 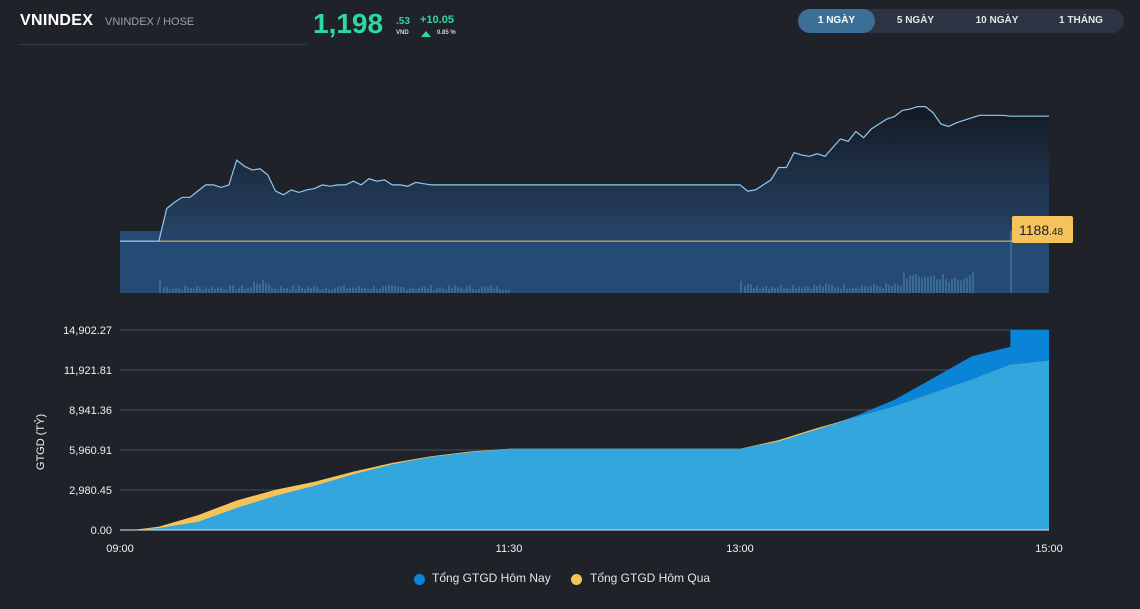 I want to click on price-decimal: .53, so click(x=403, y=21).